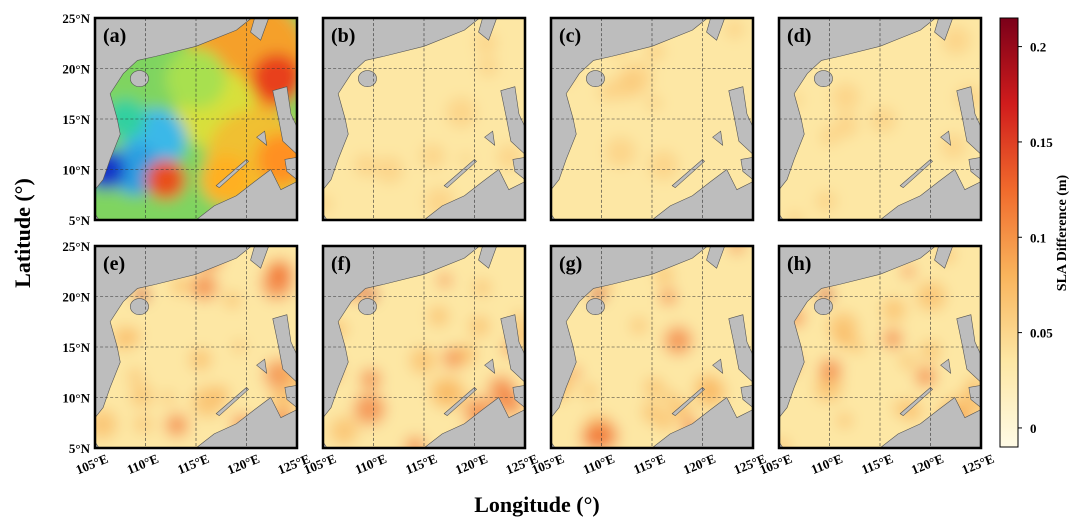 This screenshot has height=521, width=1083. I want to click on colorbar-tick-label: 0.2, so click(1038, 47).